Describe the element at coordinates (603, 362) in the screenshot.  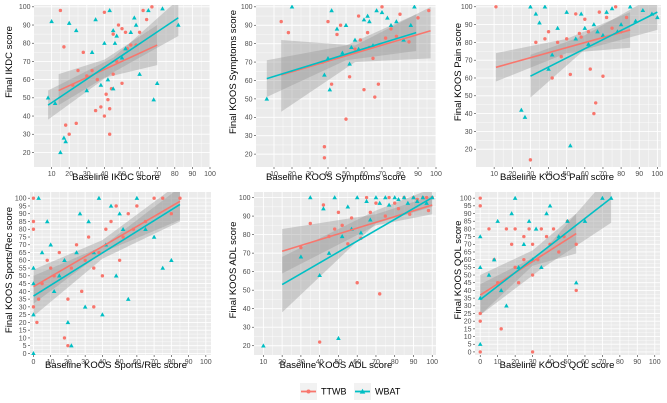
I see `koos-qol-x-tick-label: 70` at that location.